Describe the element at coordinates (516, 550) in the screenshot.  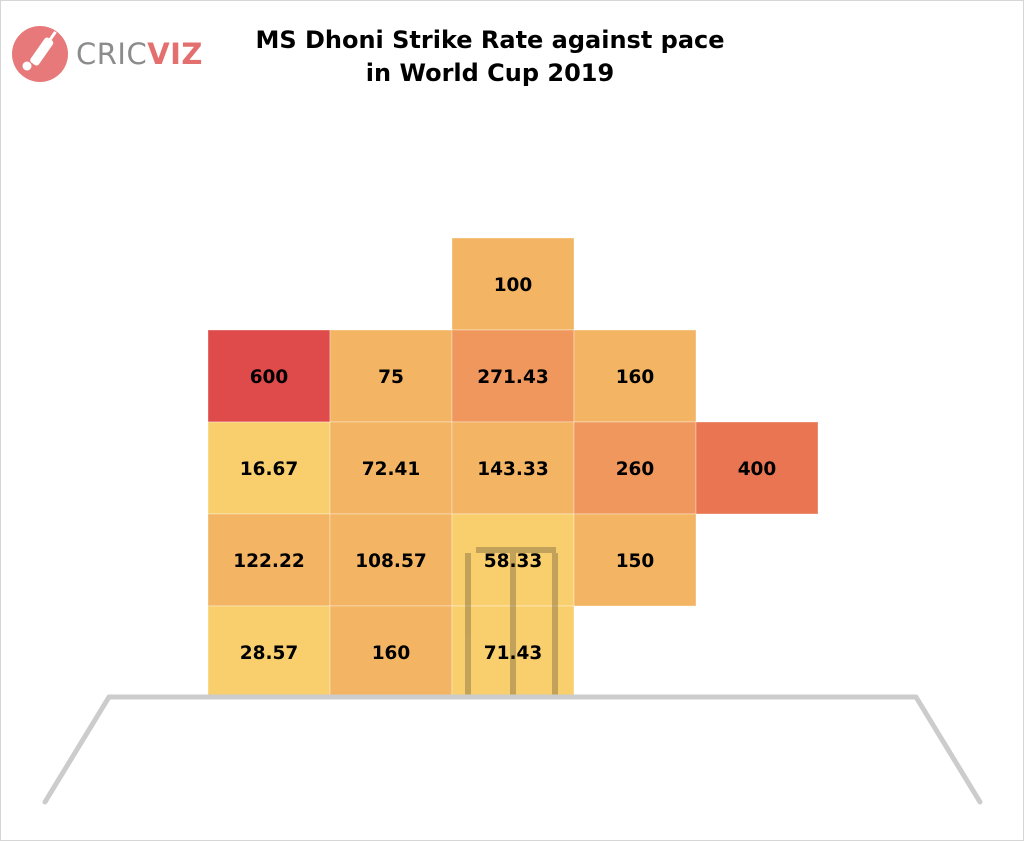
I see `stumps-bail` at that location.